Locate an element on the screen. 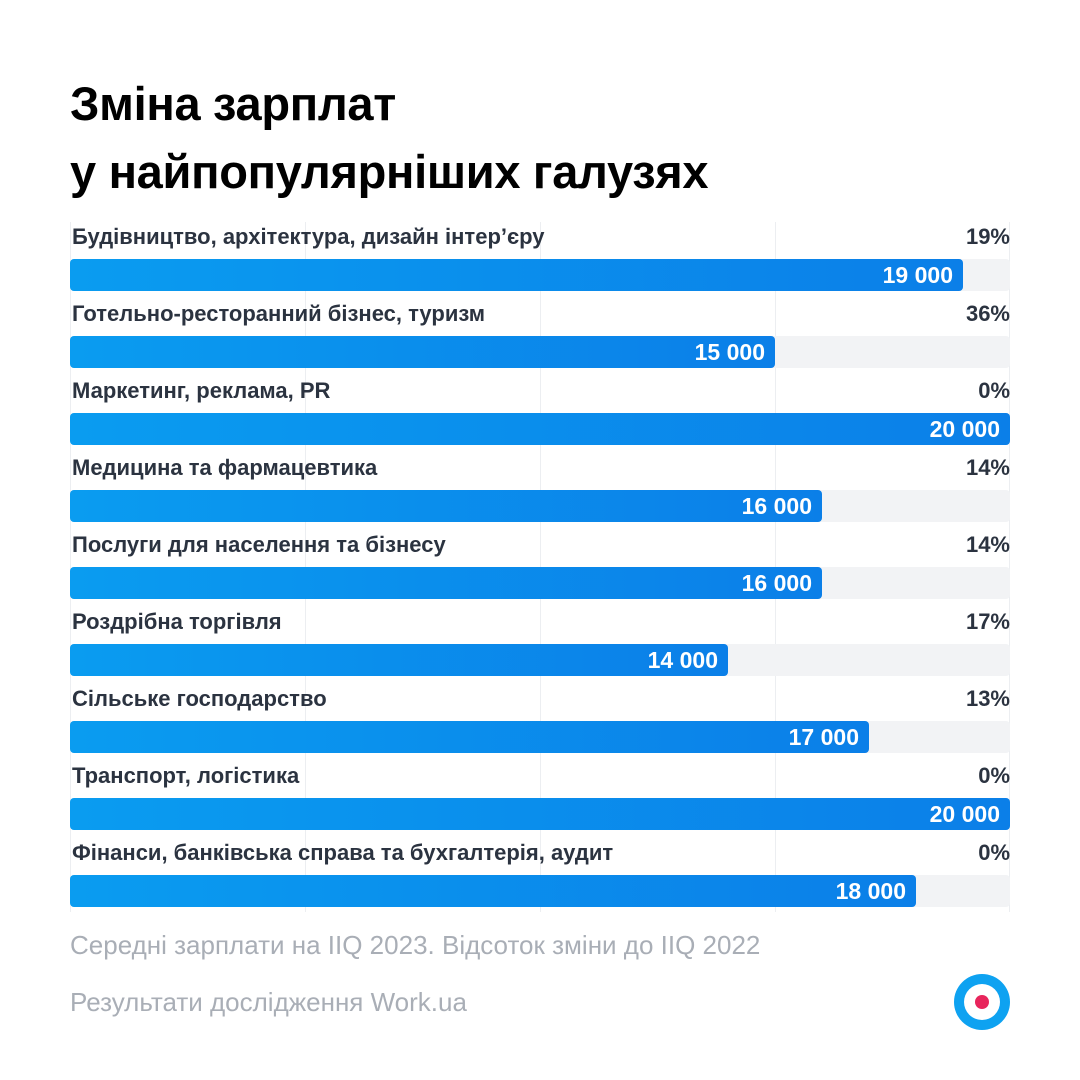 The height and width of the screenshot is (1080, 1080). bar-track: 15 000 is located at coordinates (540, 352).